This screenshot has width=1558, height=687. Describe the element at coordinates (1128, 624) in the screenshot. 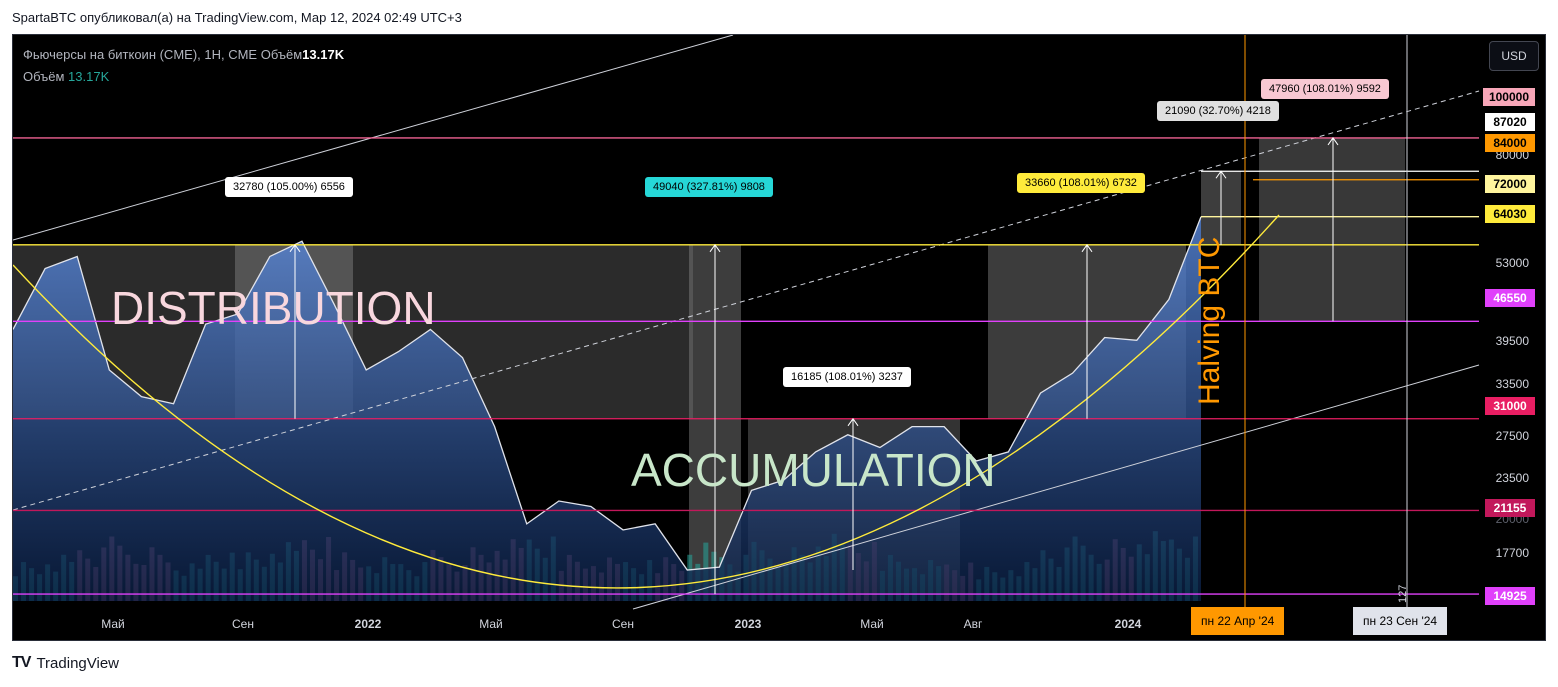

I see `time-axis-label: 2024` at that location.